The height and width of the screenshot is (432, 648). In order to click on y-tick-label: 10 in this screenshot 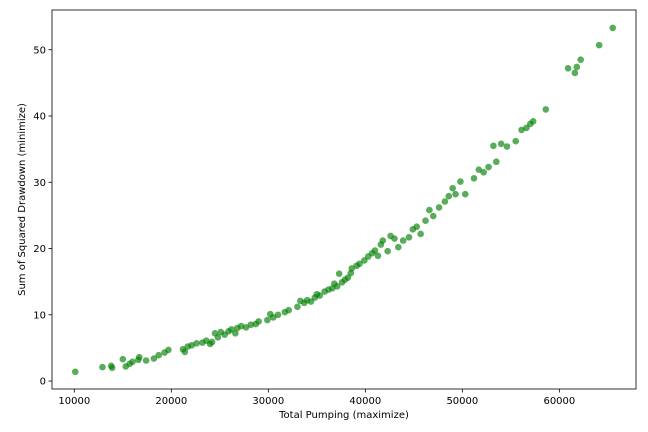, I will do `click(39, 315)`.